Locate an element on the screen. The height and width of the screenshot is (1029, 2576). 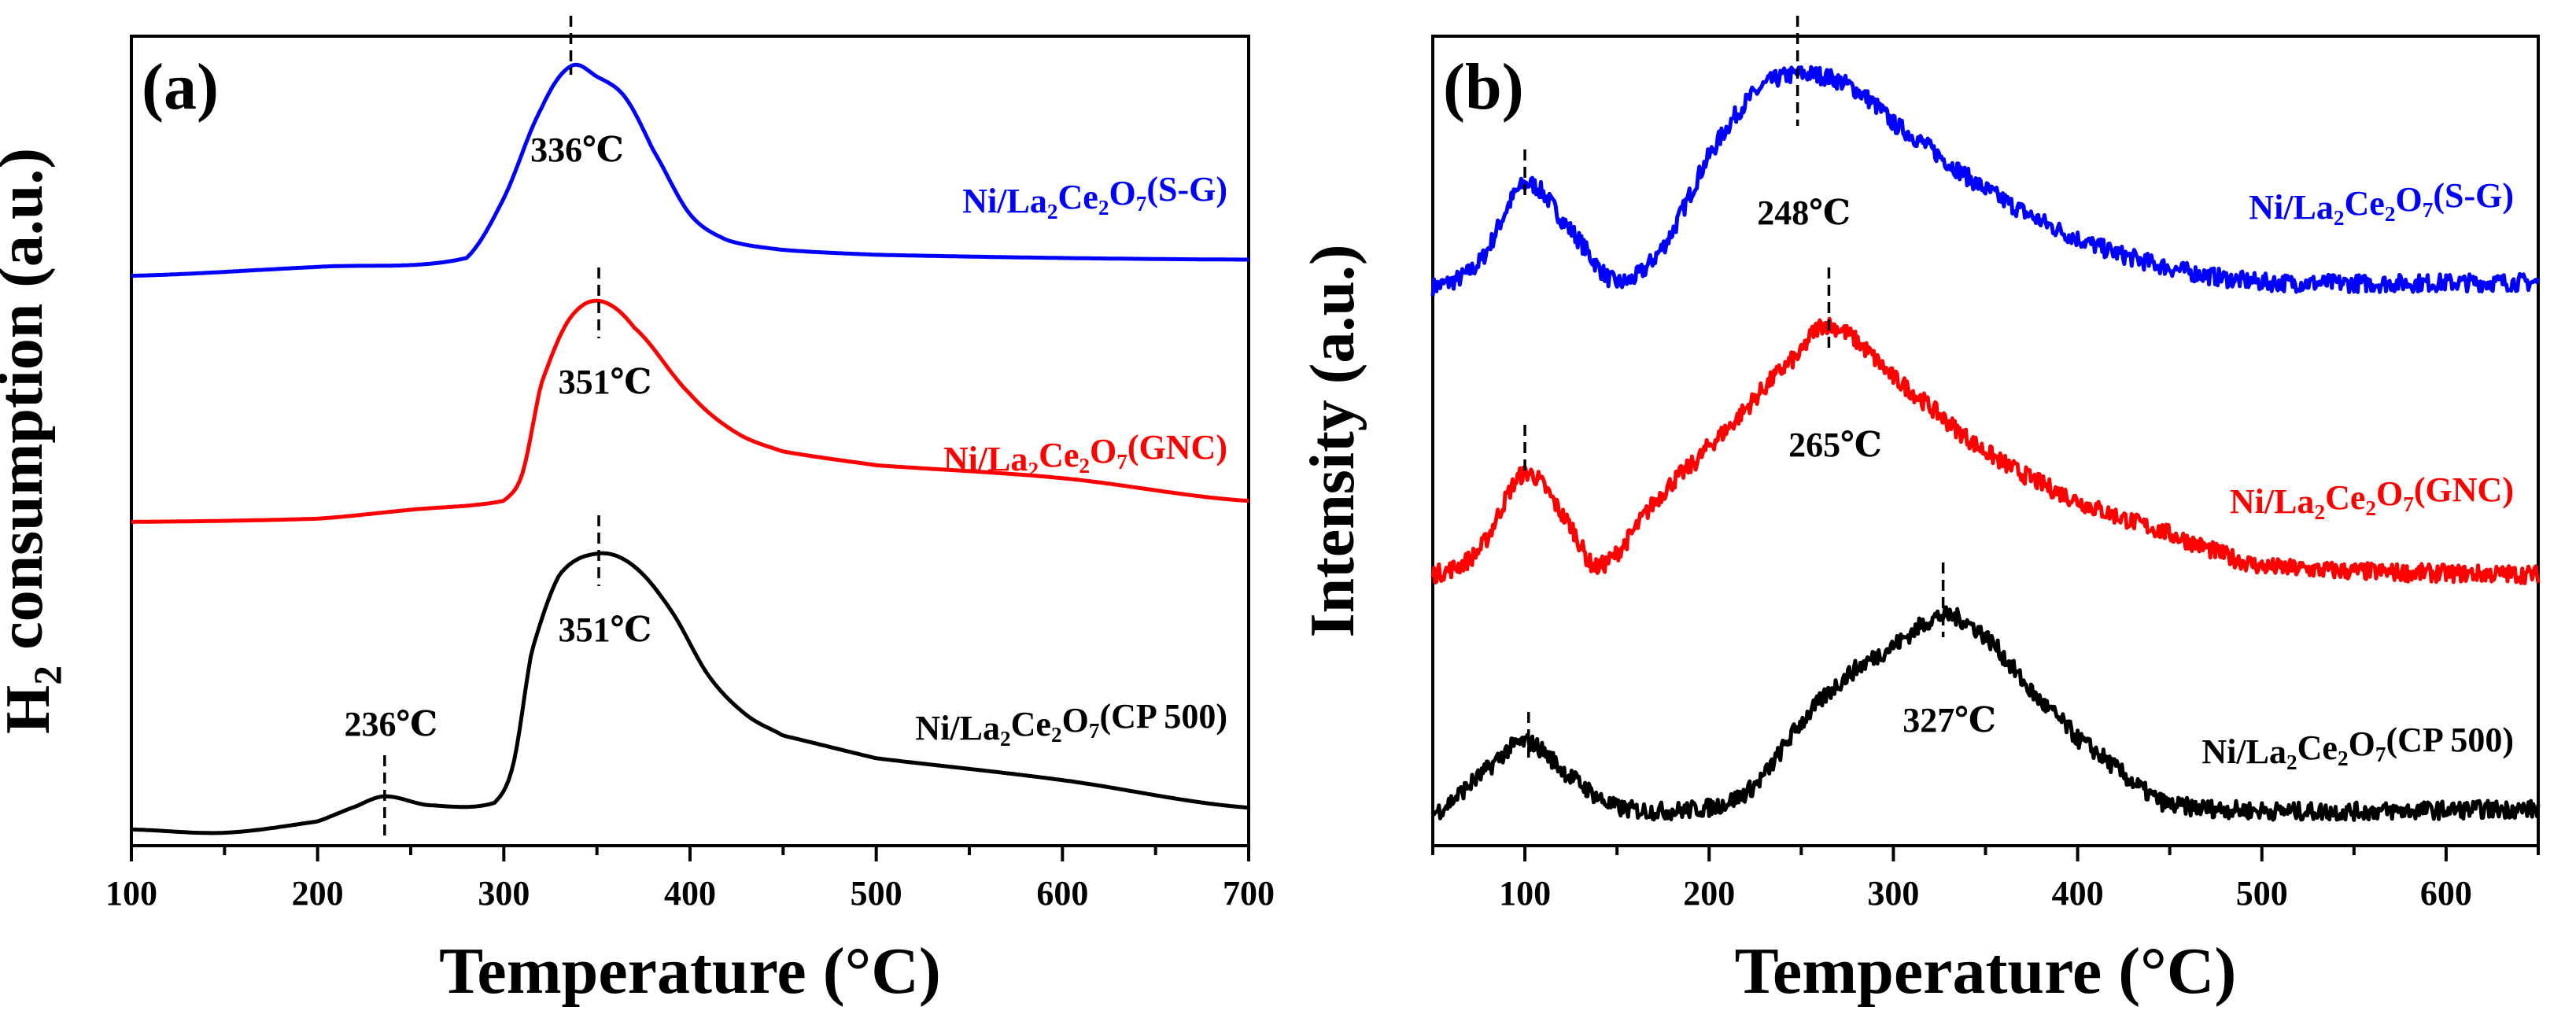
x-tick-label: 700 is located at coordinates (1249, 894).